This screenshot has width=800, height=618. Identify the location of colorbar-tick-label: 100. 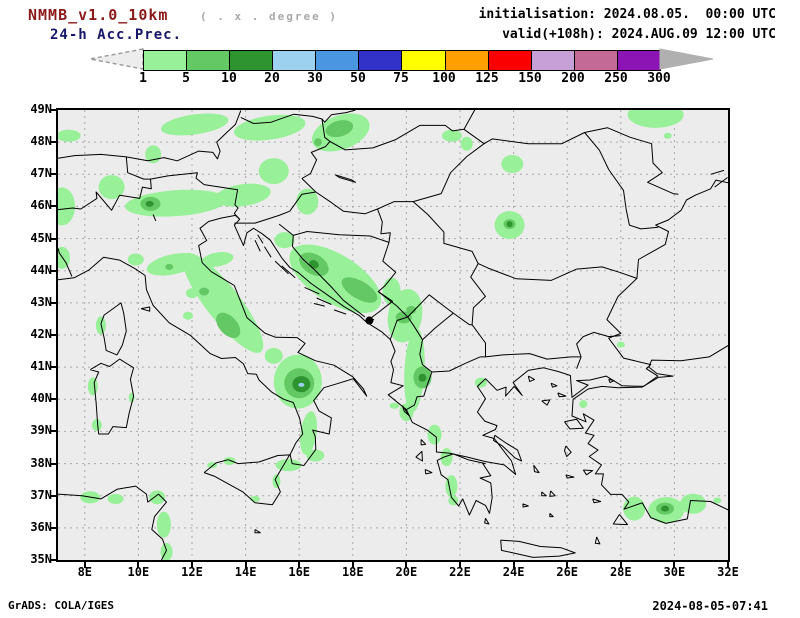
(444, 78).